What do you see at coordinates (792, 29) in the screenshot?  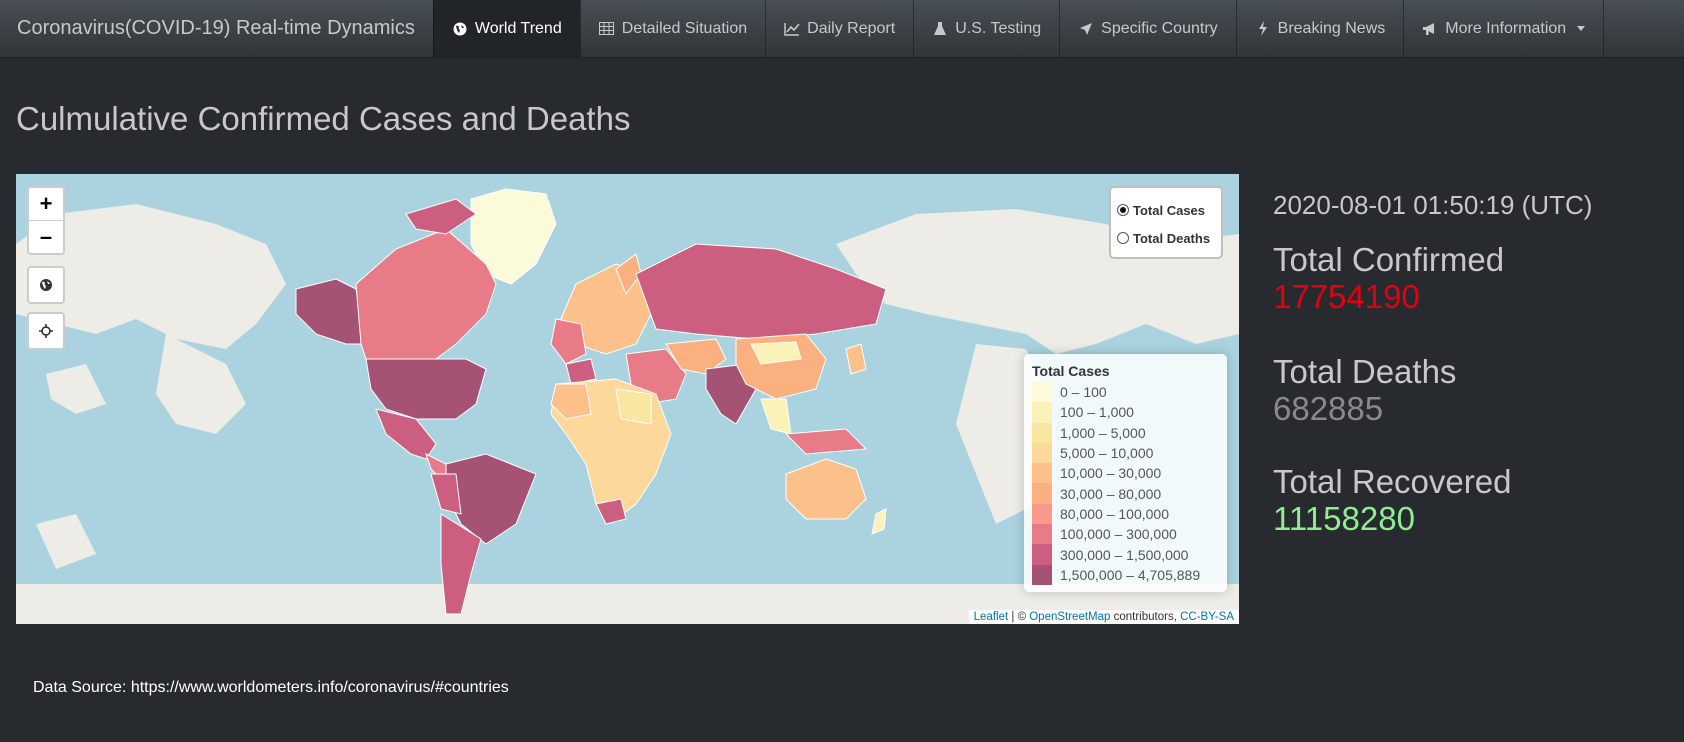 I see `line-chart-icon` at bounding box center [792, 29].